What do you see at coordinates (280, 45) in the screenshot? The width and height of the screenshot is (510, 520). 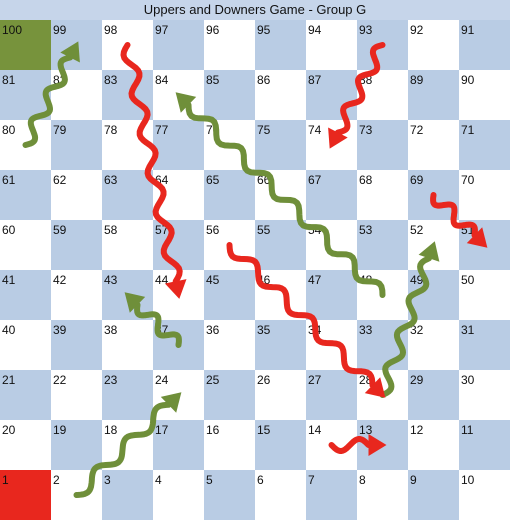 I see `board-square-95: 95` at bounding box center [280, 45].